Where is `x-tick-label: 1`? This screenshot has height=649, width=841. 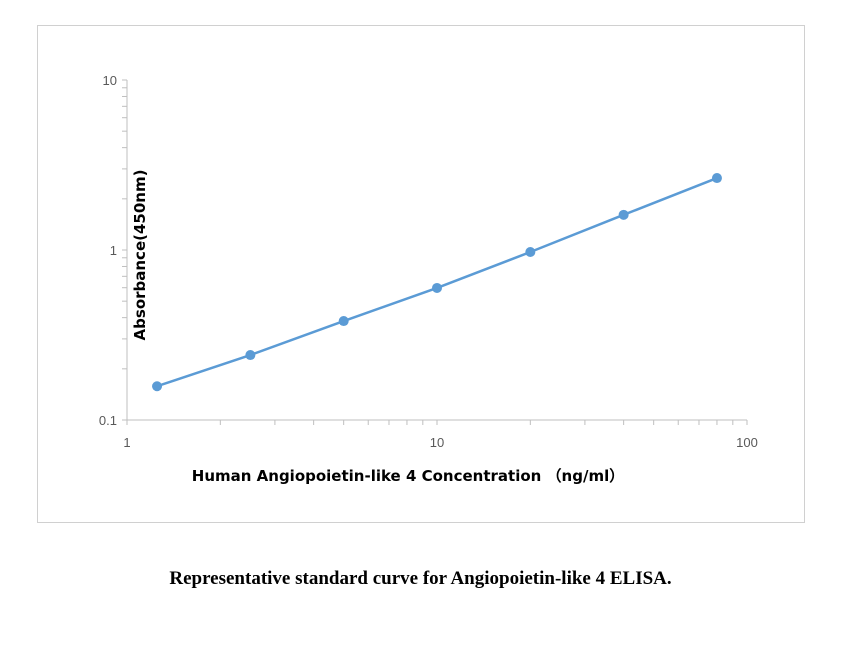
x-tick-label: 1 is located at coordinates (126, 442).